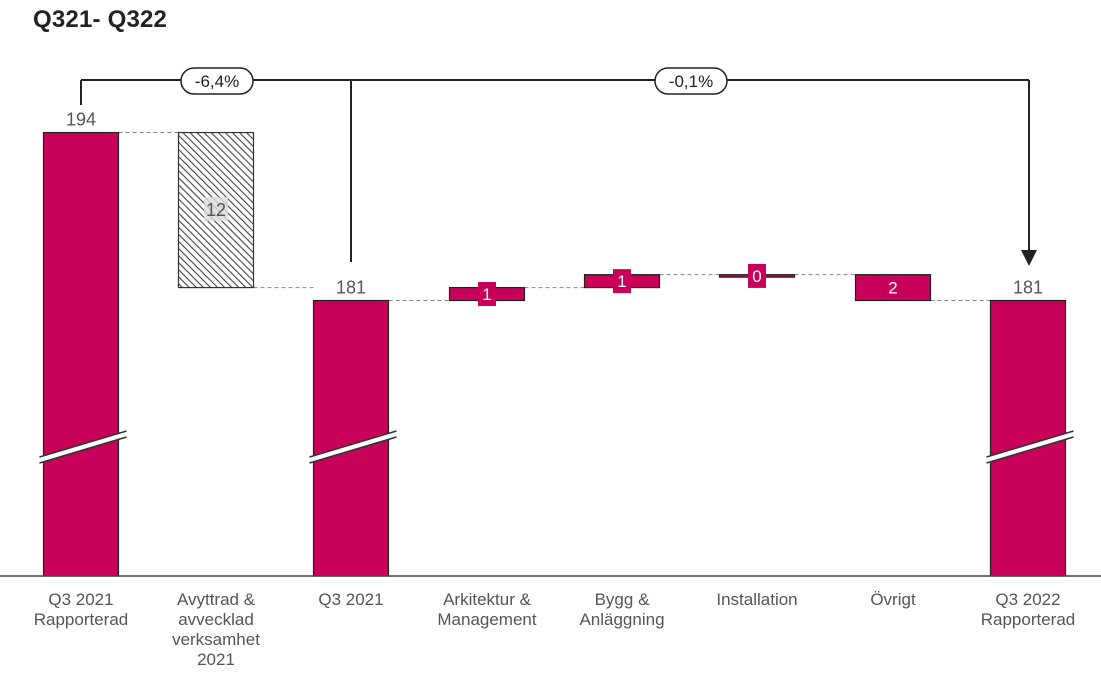 The image size is (1101, 674). I want to click on value-label-6: 2, so click(892, 288).